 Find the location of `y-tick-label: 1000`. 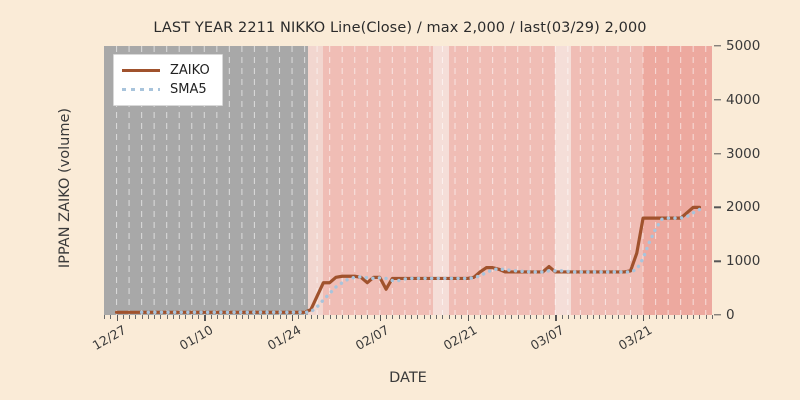

y-tick-label: 1000 is located at coordinates (743, 261).